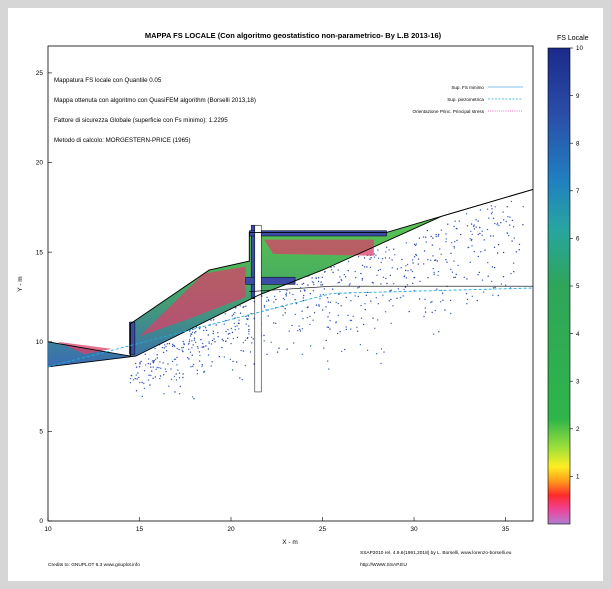 The image size is (611, 589). What do you see at coordinates (573, 38) in the screenshot?
I see `colorbar-title: FS Locale` at bounding box center [573, 38].